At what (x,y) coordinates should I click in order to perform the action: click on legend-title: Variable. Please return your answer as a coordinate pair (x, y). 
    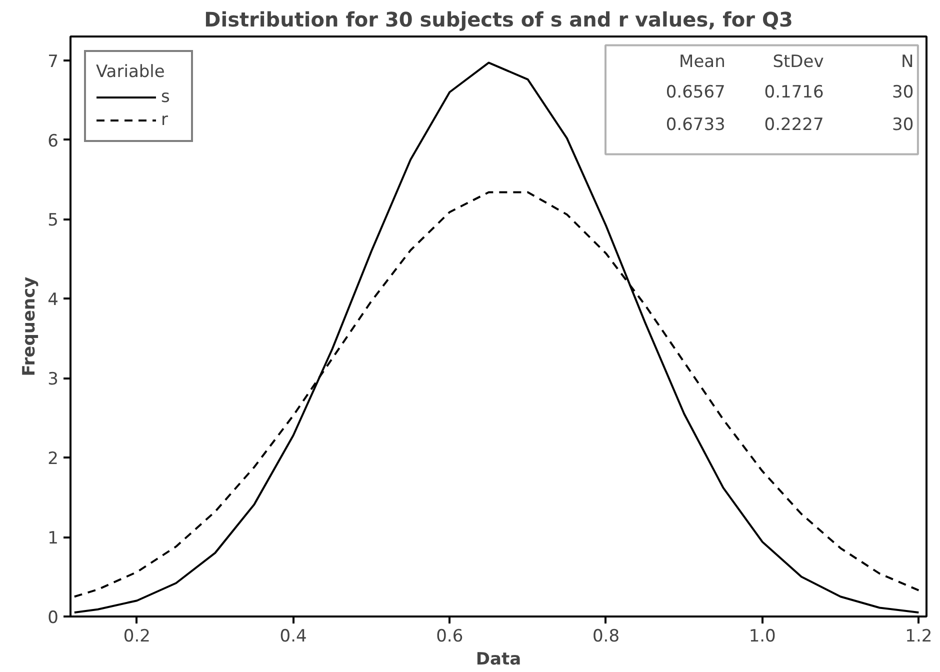
    Looking at the image, I should click on (131, 72).